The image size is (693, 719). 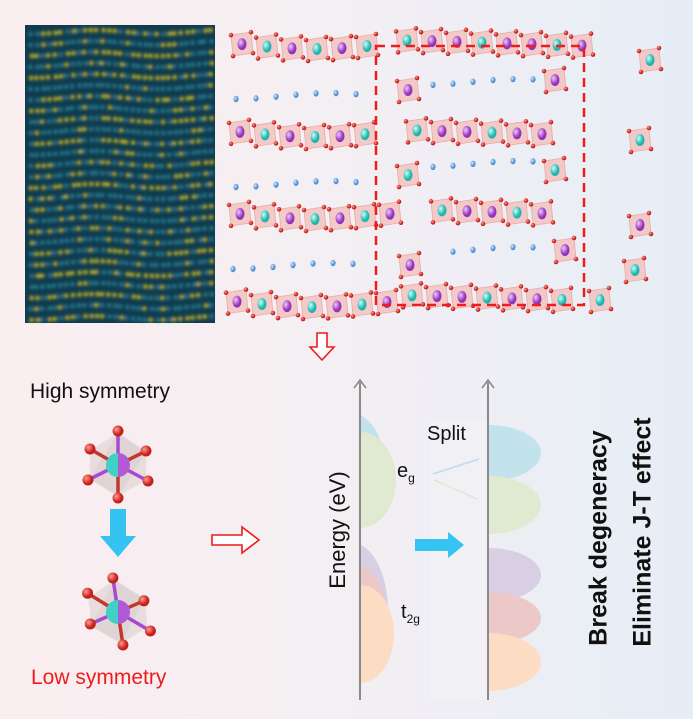 What do you see at coordinates (322, 346) in the screenshot?
I see `down-open-arrow-icon` at bounding box center [322, 346].